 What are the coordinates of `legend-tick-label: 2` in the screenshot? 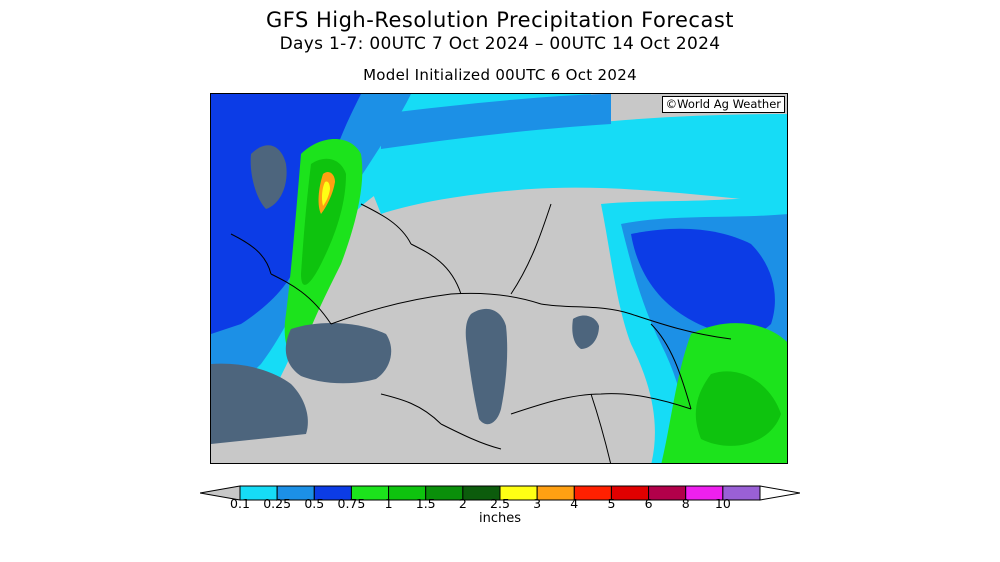 It's located at (462, 503).